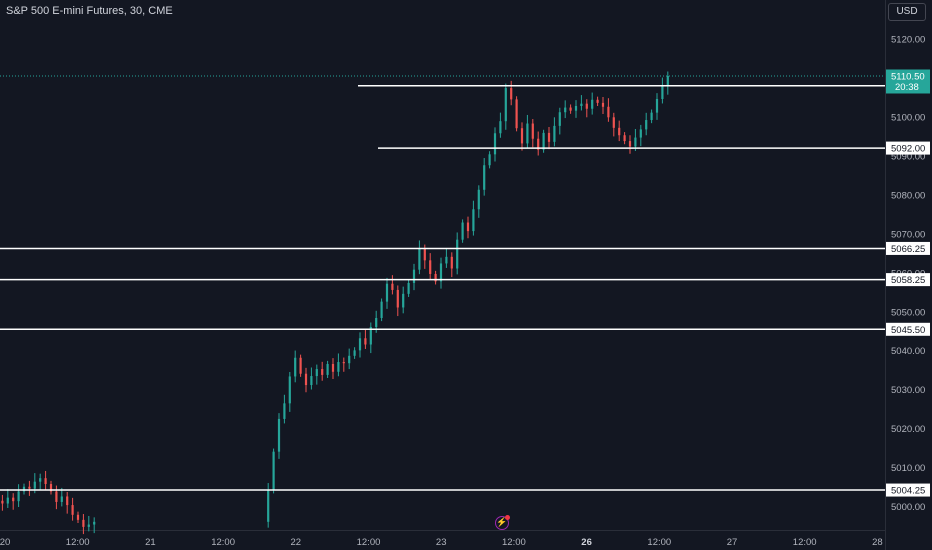 Image resolution: width=932 pixels, height=550 pixels. What do you see at coordinates (465, 81) in the screenshot?
I see `current-price-marker: 5110.5020:38` at bounding box center [465, 81].